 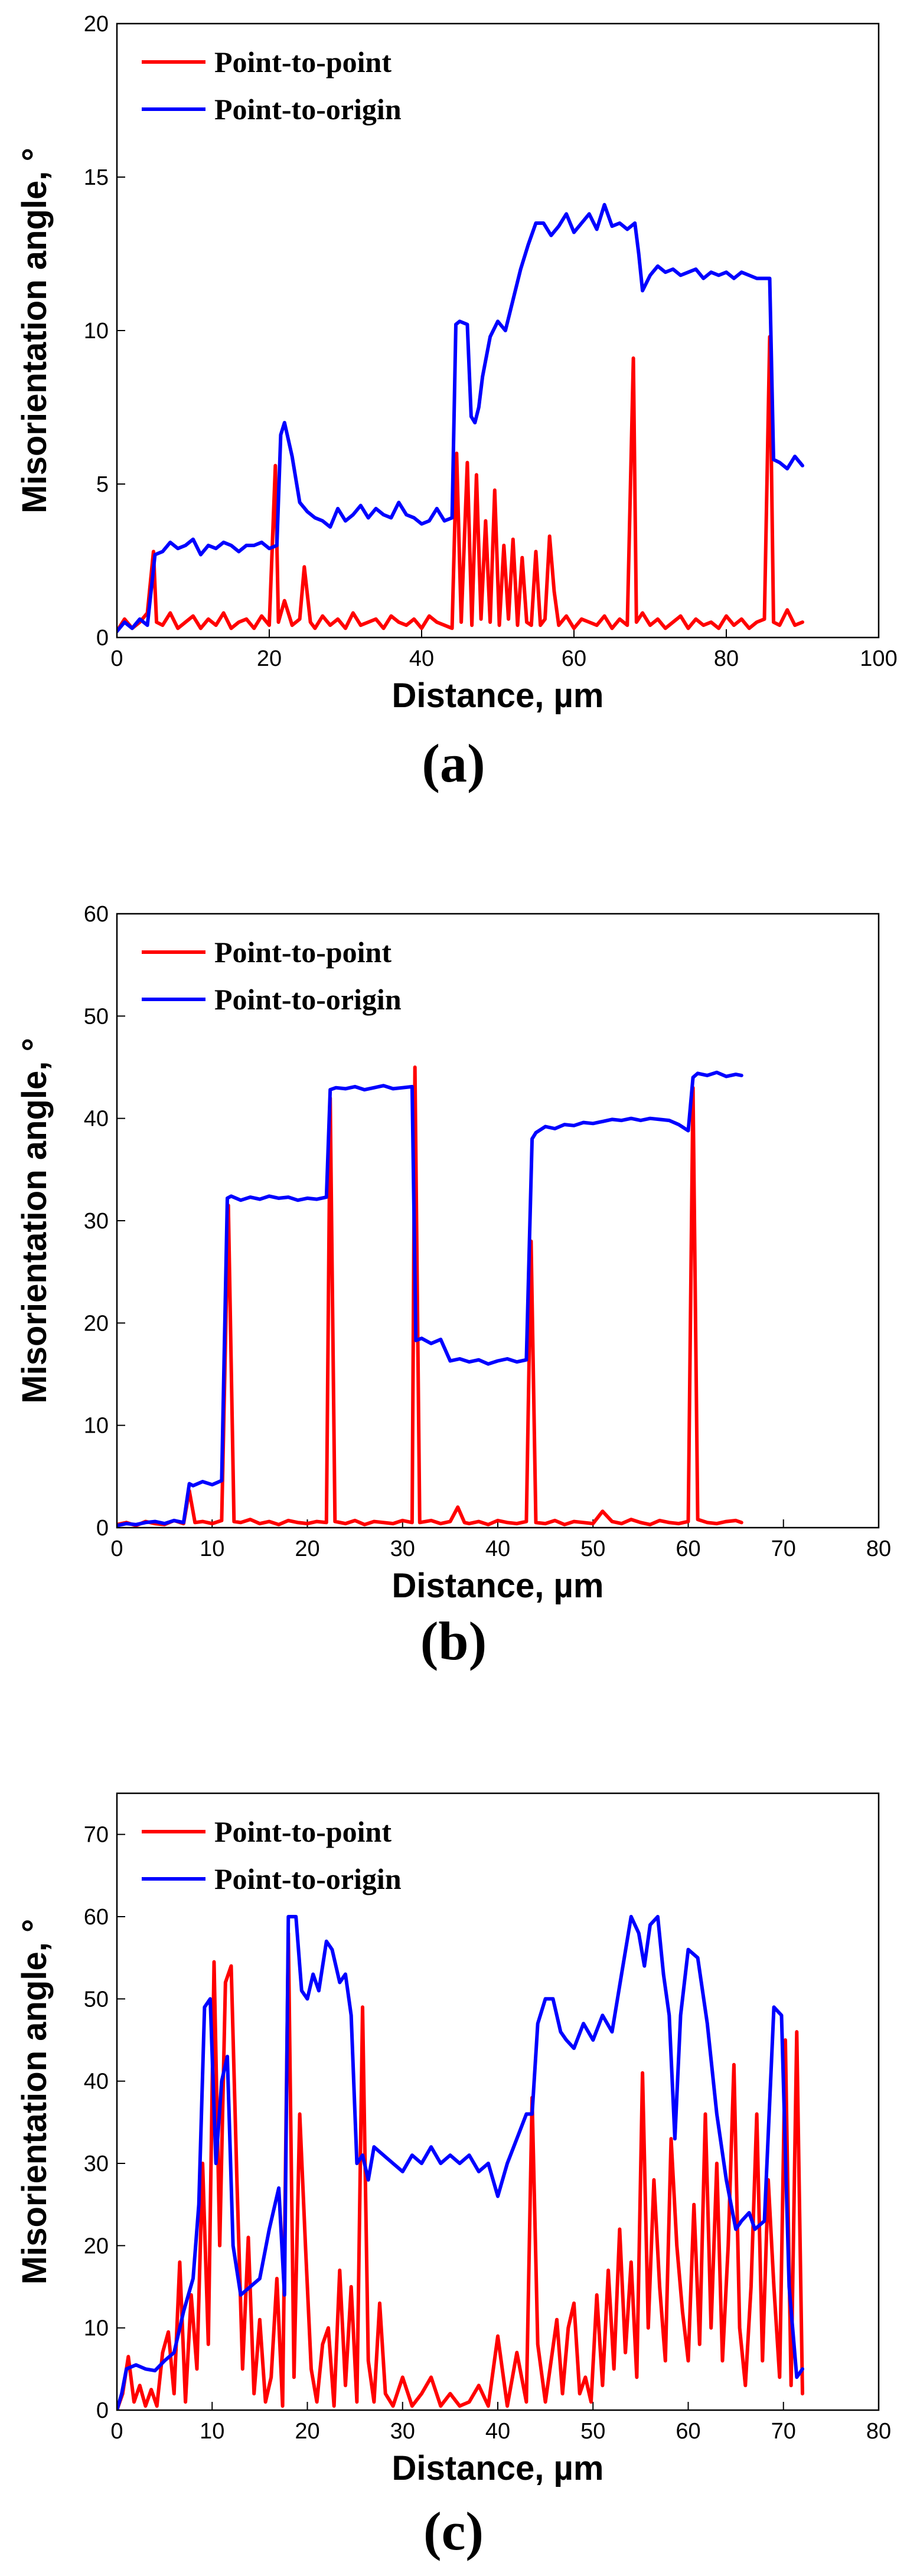 I want to click on x-tick-label-c-0: 0, so click(x=116, y=2431).